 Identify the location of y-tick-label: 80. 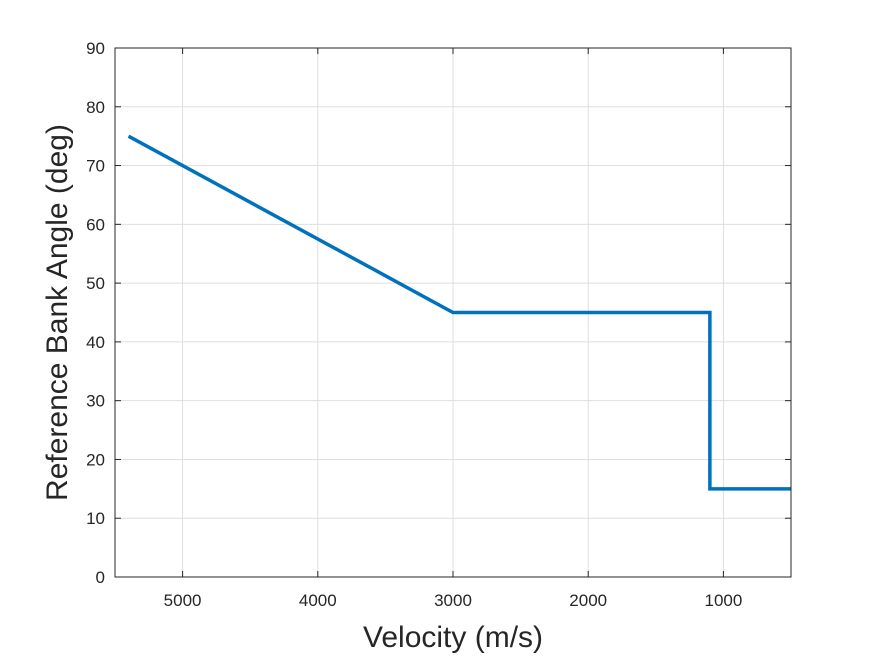
(95, 107).